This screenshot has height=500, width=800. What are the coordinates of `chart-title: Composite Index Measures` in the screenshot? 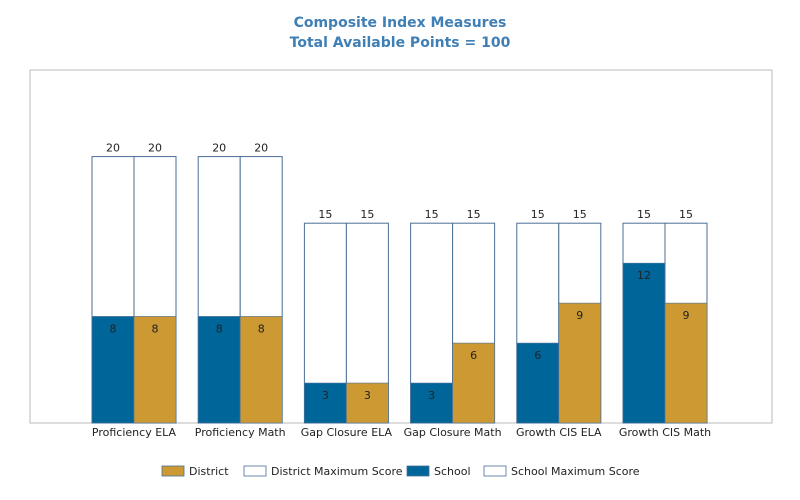 It's located at (400, 23).